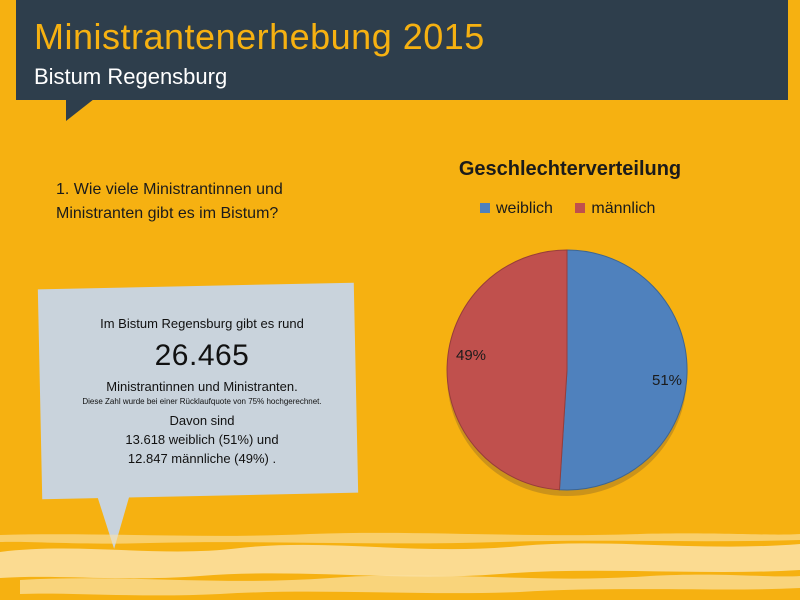 Image resolution: width=800 pixels, height=600 pixels. I want to click on header-speech-tail, so click(80, 110).